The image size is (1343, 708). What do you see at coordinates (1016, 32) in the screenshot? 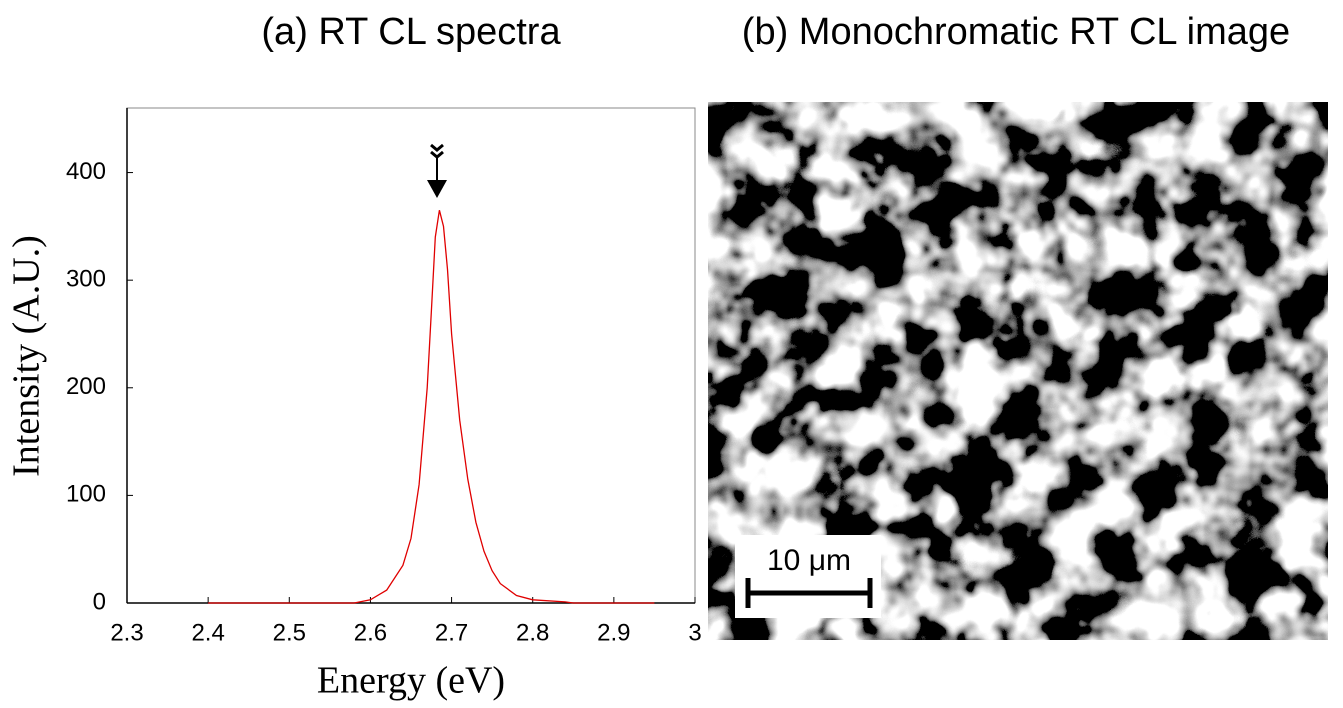
I see `image-title: (b) Monochromatic RT CL image` at bounding box center [1016, 32].